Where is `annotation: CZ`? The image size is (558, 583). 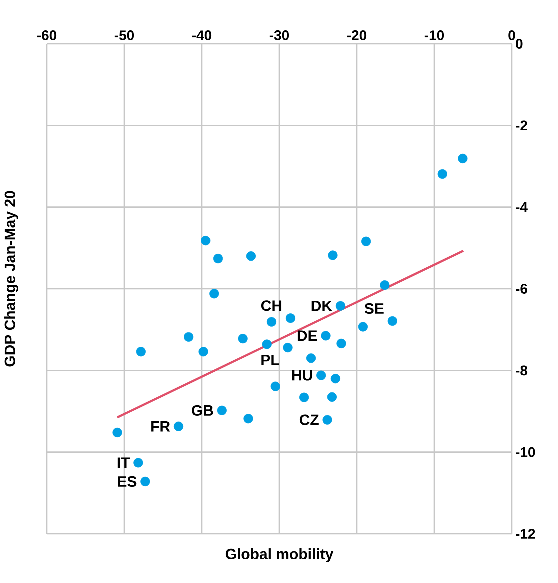 annotation: CZ is located at coordinates (309, 420).